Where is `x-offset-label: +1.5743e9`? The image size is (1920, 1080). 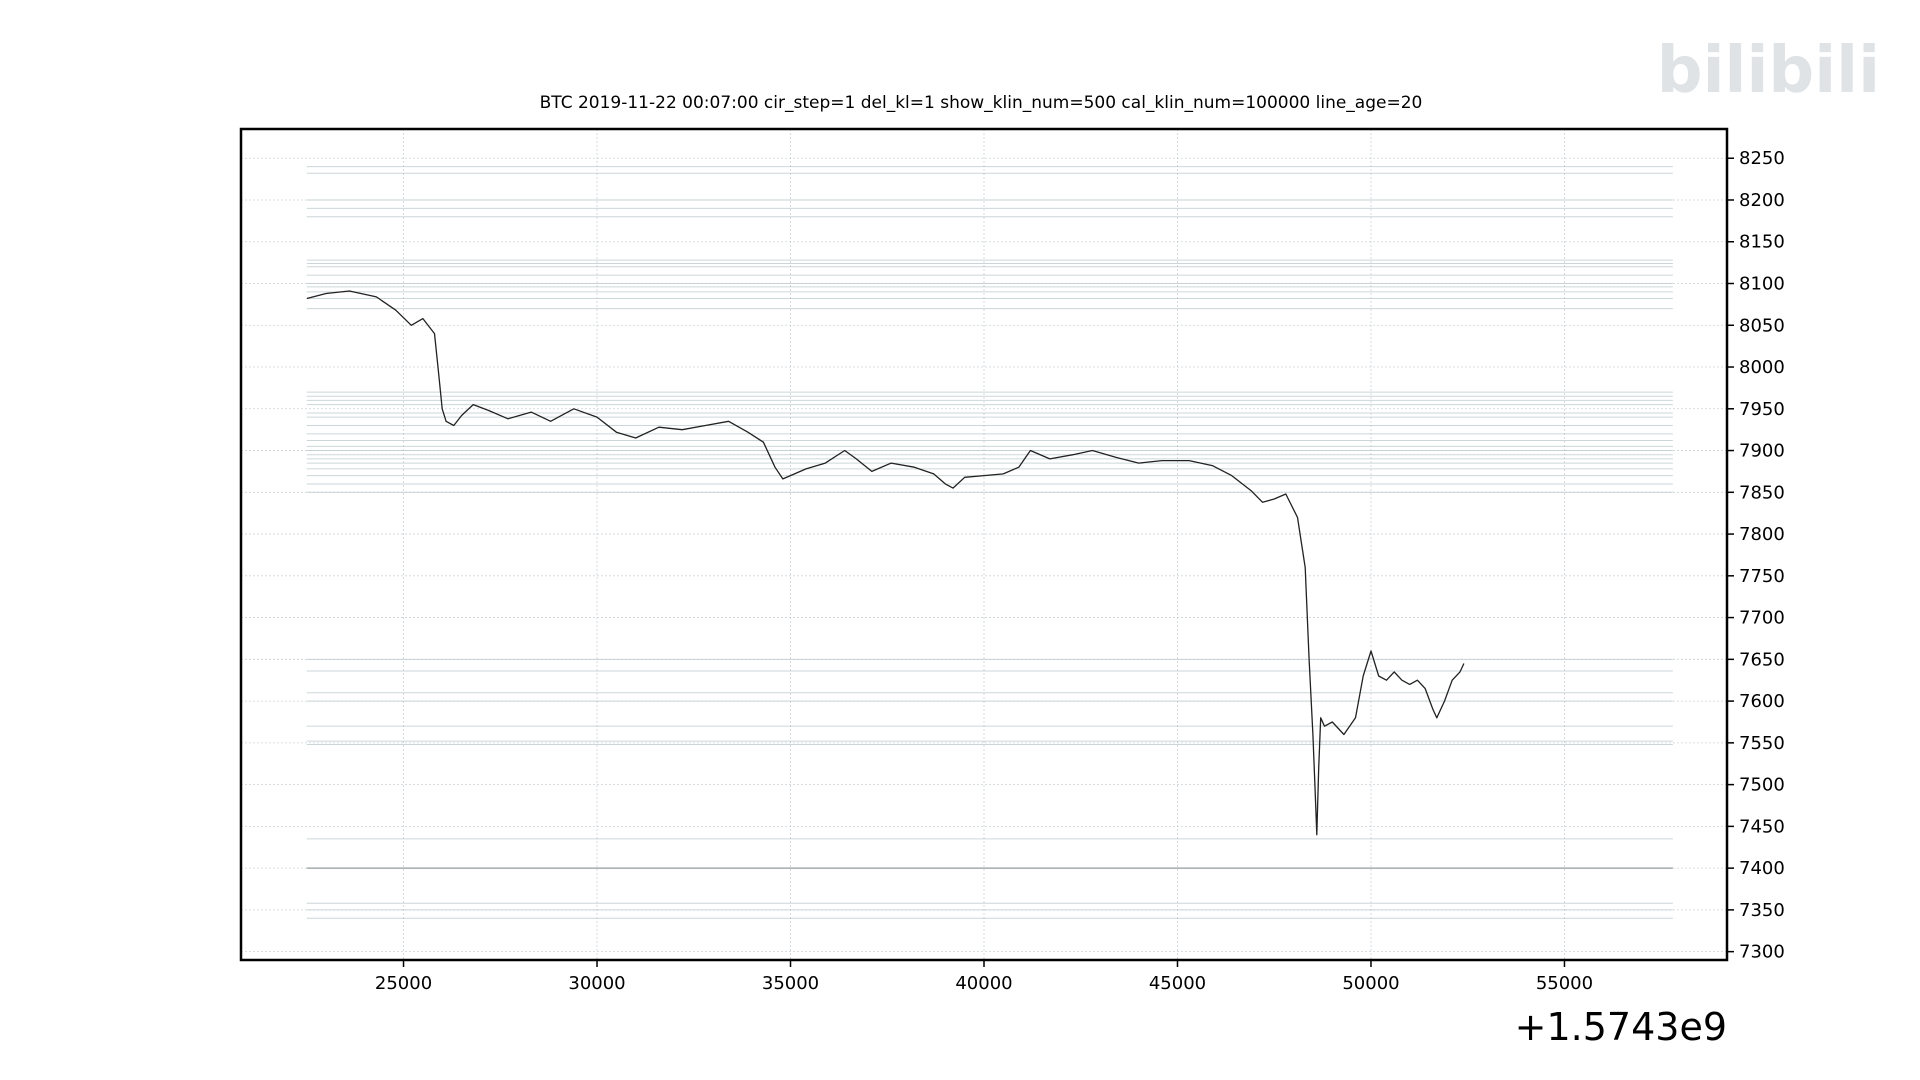
x-offset-label: +1.5743e9 is located at coordinates (1621, 1027).